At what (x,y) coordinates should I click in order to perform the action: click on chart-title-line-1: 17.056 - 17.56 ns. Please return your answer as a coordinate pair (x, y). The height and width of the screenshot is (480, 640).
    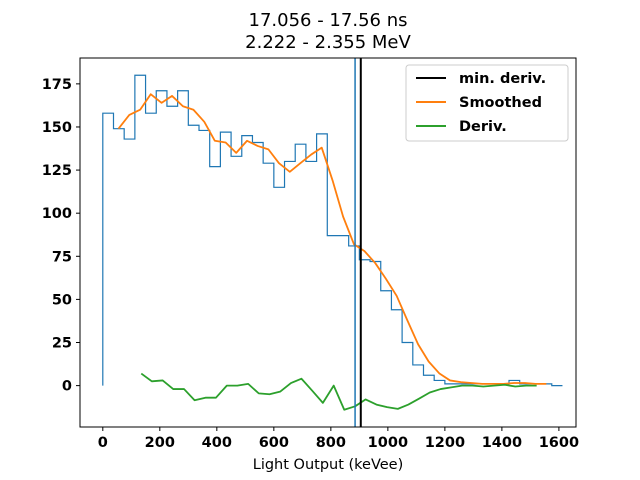
    Looking at the image, I should click on (328, 20).